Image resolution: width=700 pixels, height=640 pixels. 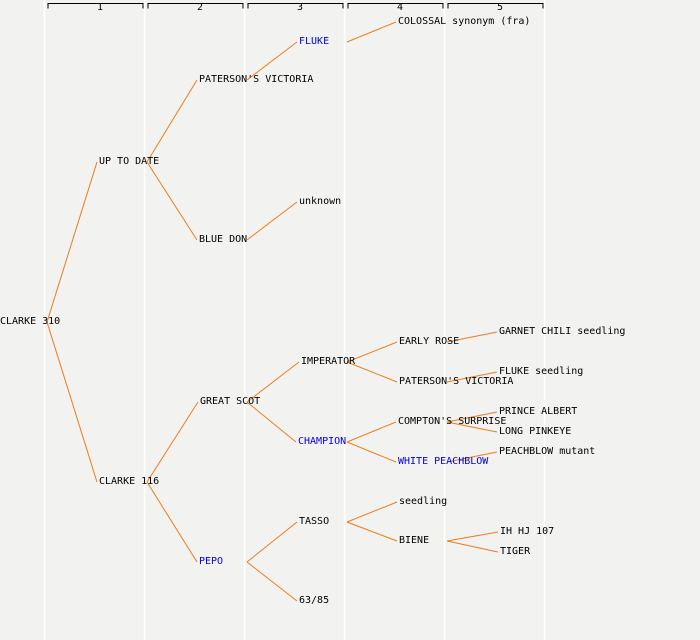 I want to click on generation-label: 1, so click(x=100, y=7).